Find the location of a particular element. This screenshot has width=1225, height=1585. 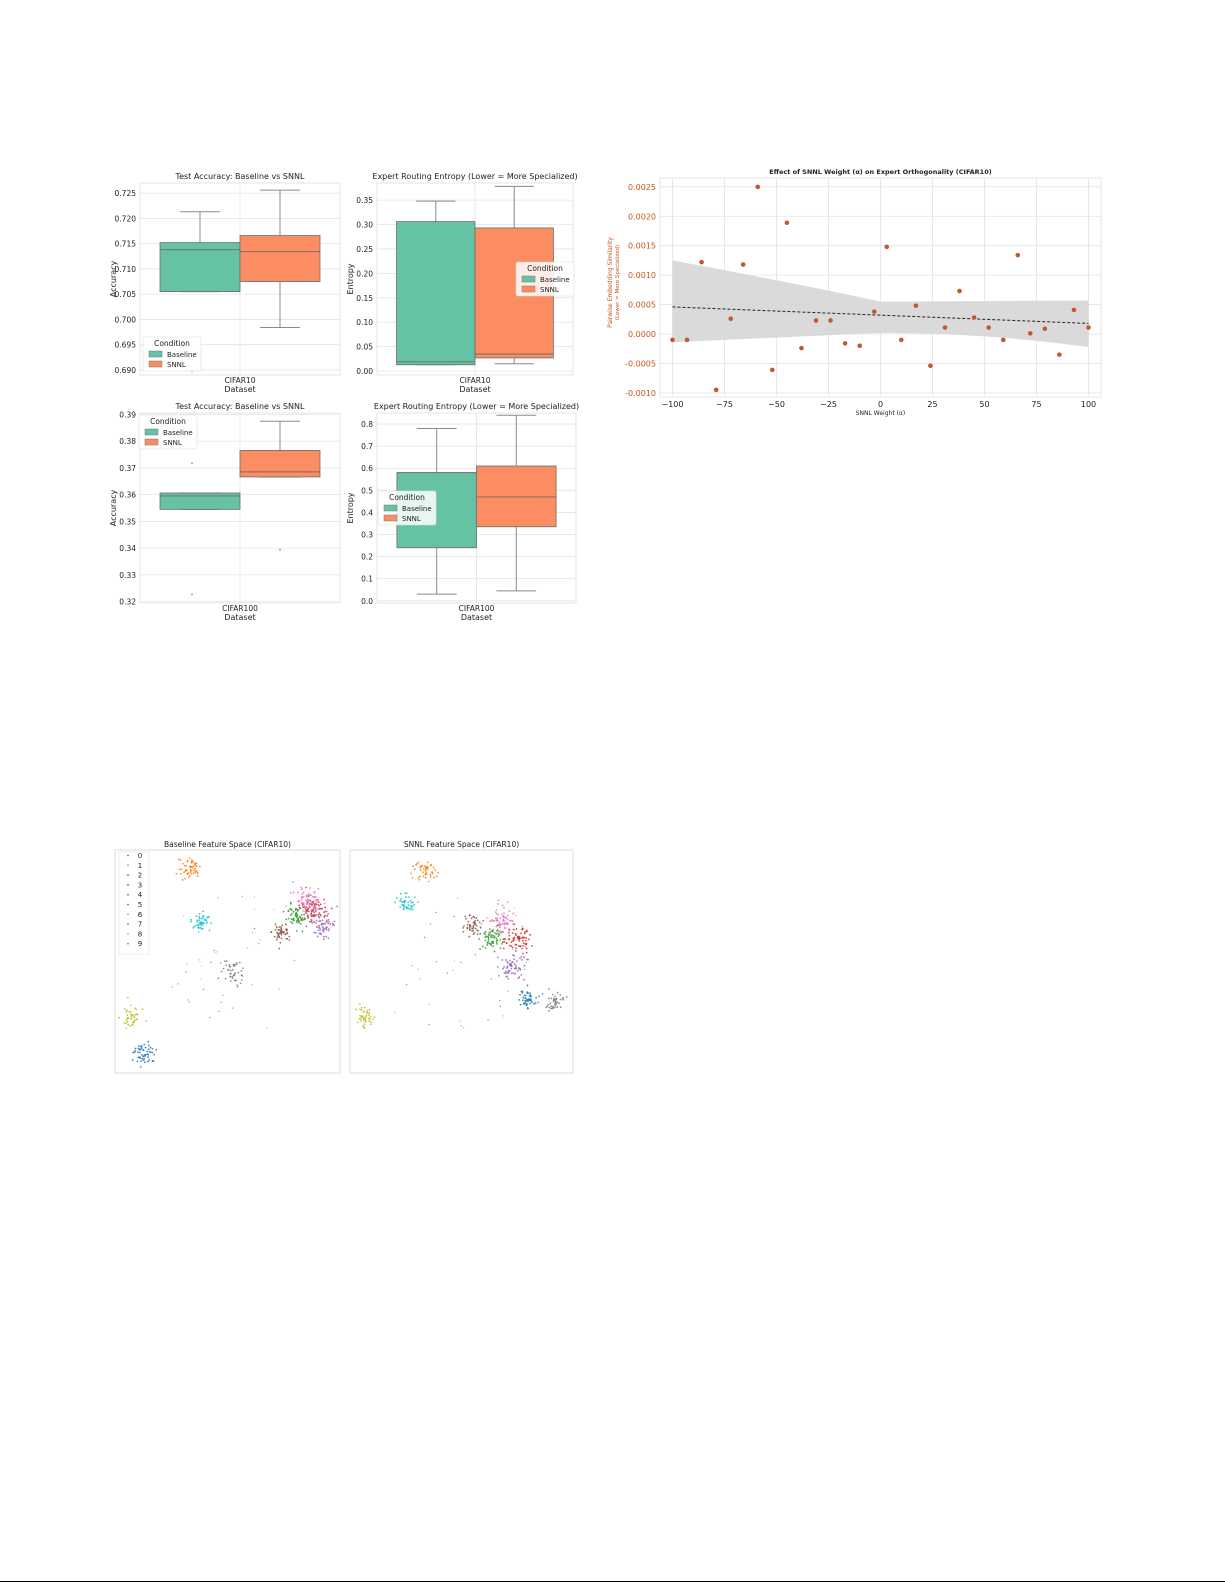

y-tick-label: 0.3 is located at coordinates (367, 535).